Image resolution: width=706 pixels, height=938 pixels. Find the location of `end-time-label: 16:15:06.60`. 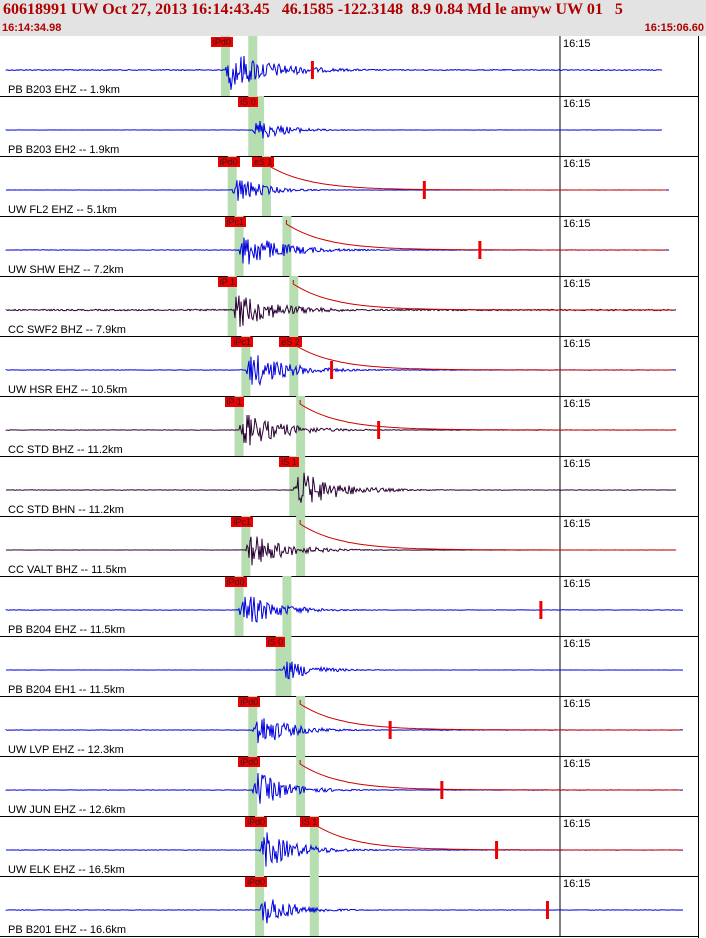

end-time-label: 16:15:06.60 is located at coordinates (674, 28).